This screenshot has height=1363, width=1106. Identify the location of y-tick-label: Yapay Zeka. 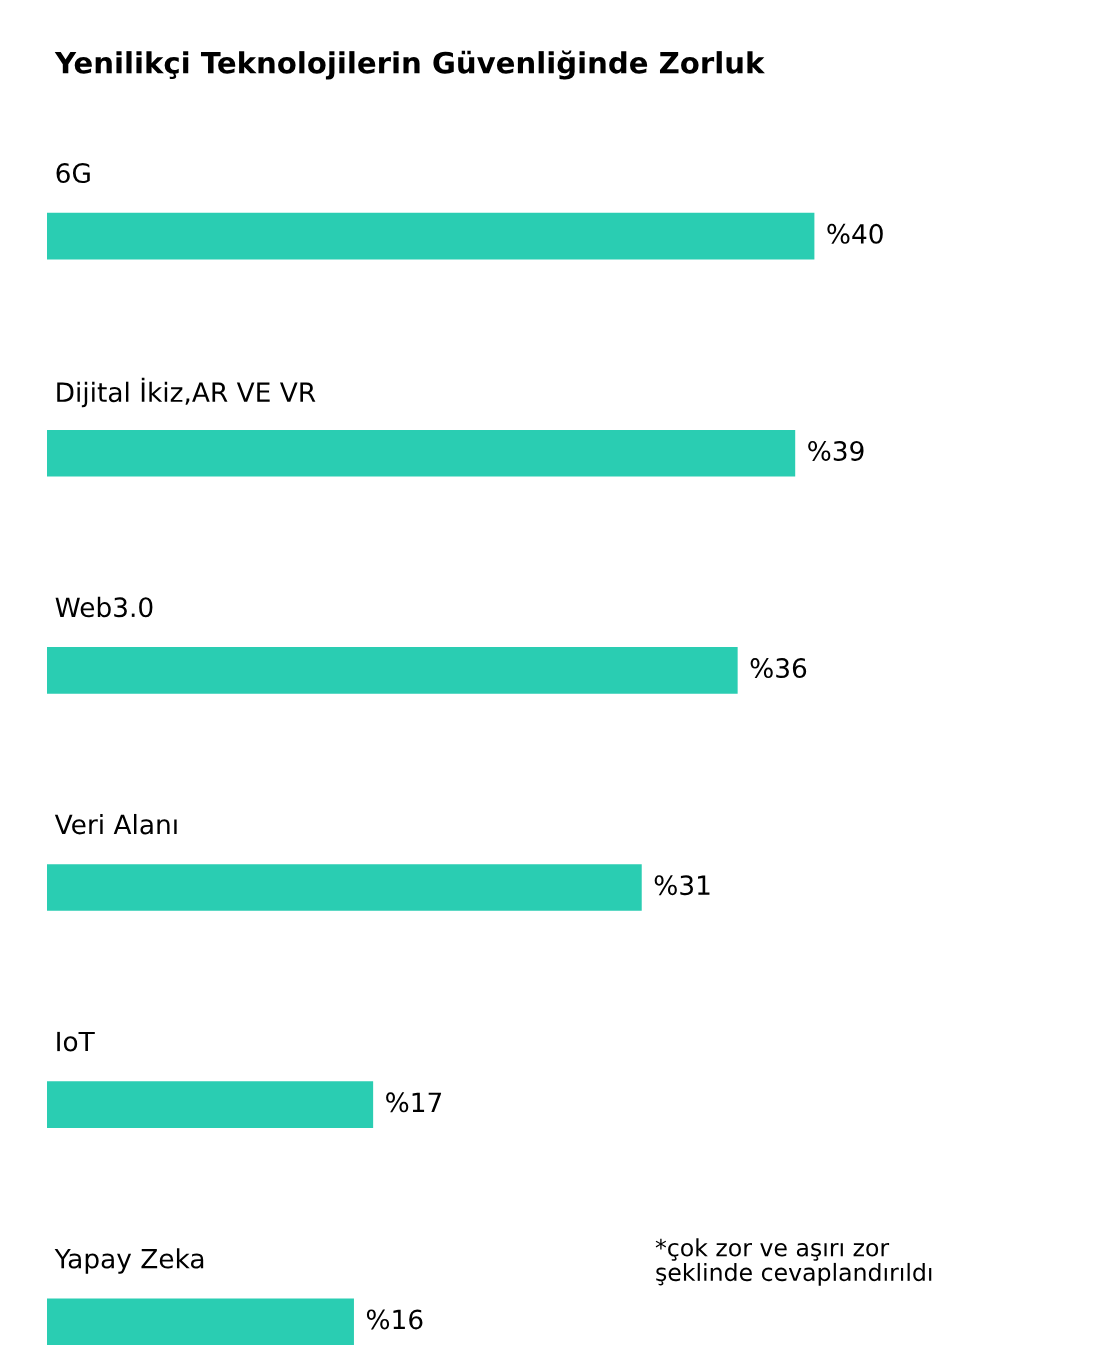
(129, 1261).